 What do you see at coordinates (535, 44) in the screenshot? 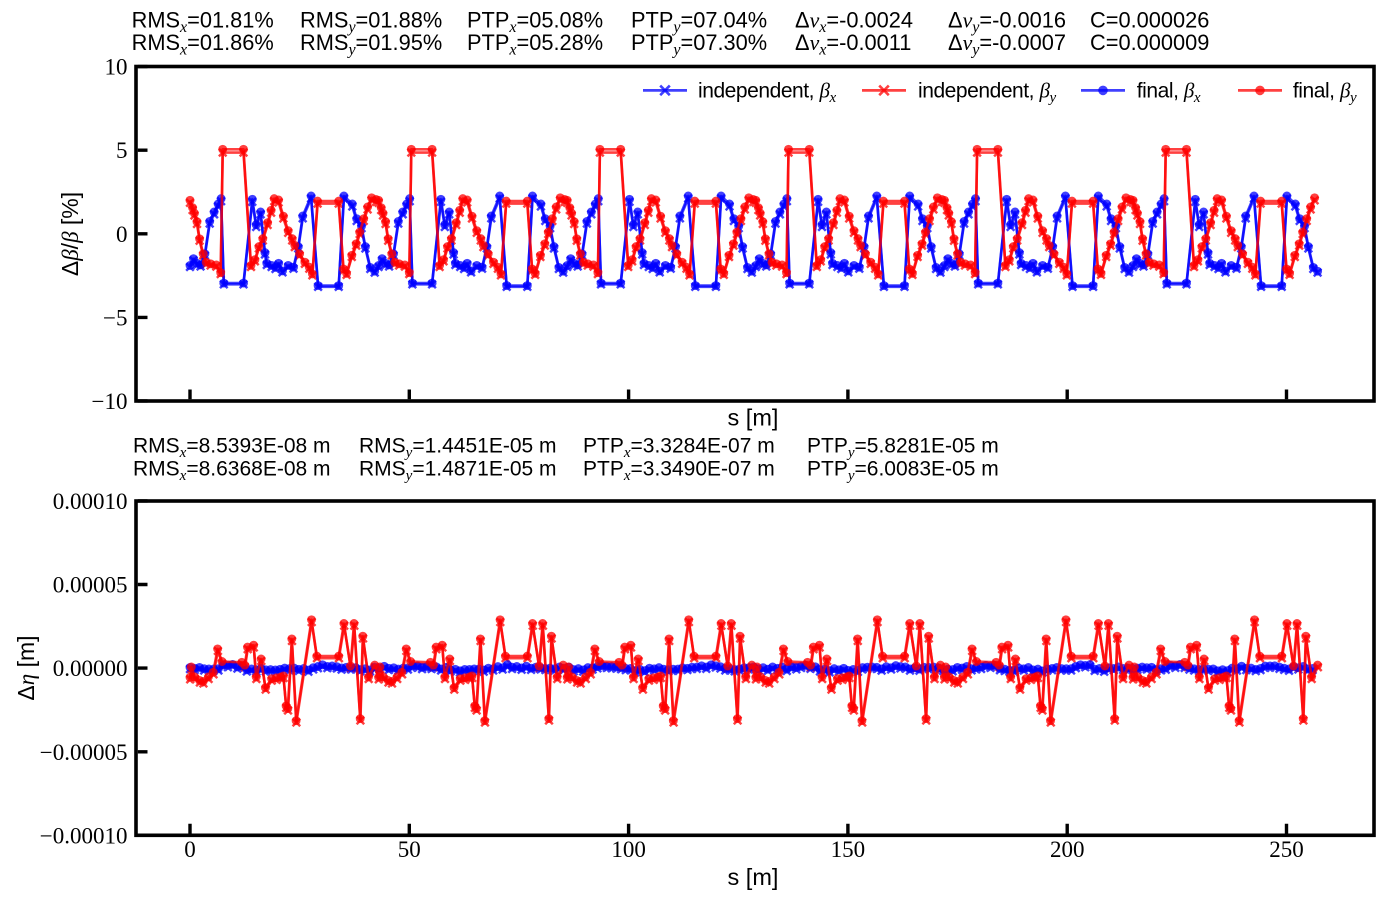
I see `svg-text: PTPx=05.28%` at bounding box center [535, 44].